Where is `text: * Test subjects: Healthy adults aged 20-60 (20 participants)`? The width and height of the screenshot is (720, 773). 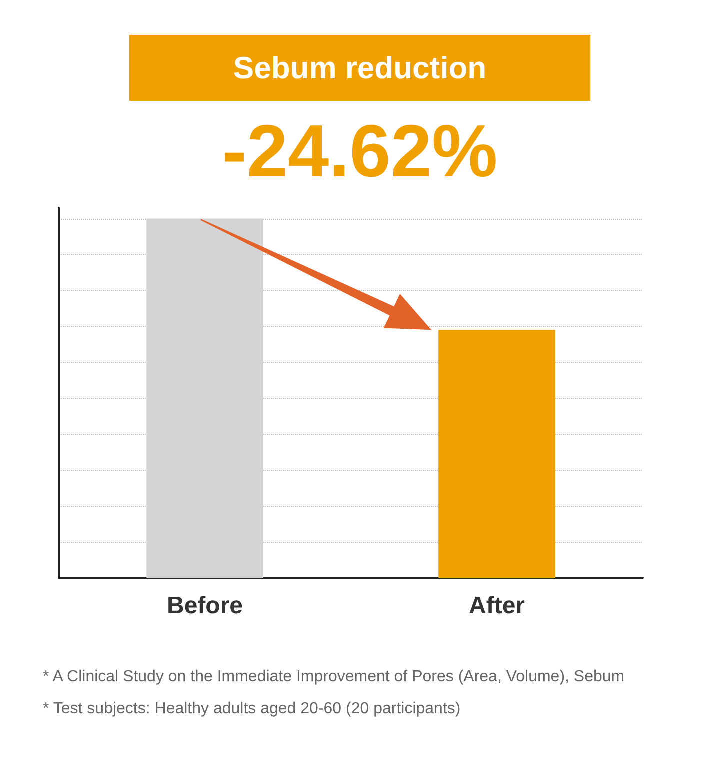
text: * Test subjects: Healthy adults aged 20-60 (20 participants) is located at coordinates (252, 709).